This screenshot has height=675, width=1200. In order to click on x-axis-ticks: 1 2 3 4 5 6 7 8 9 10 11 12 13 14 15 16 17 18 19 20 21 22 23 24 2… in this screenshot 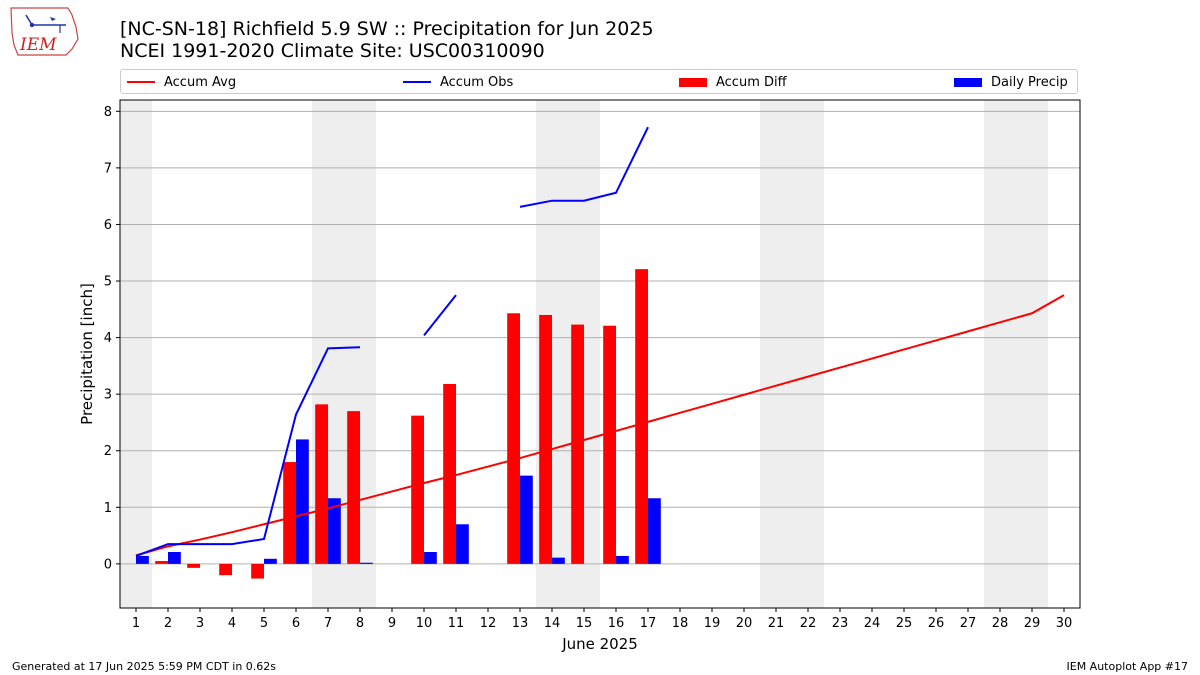, I will do `click(602, 619)`.